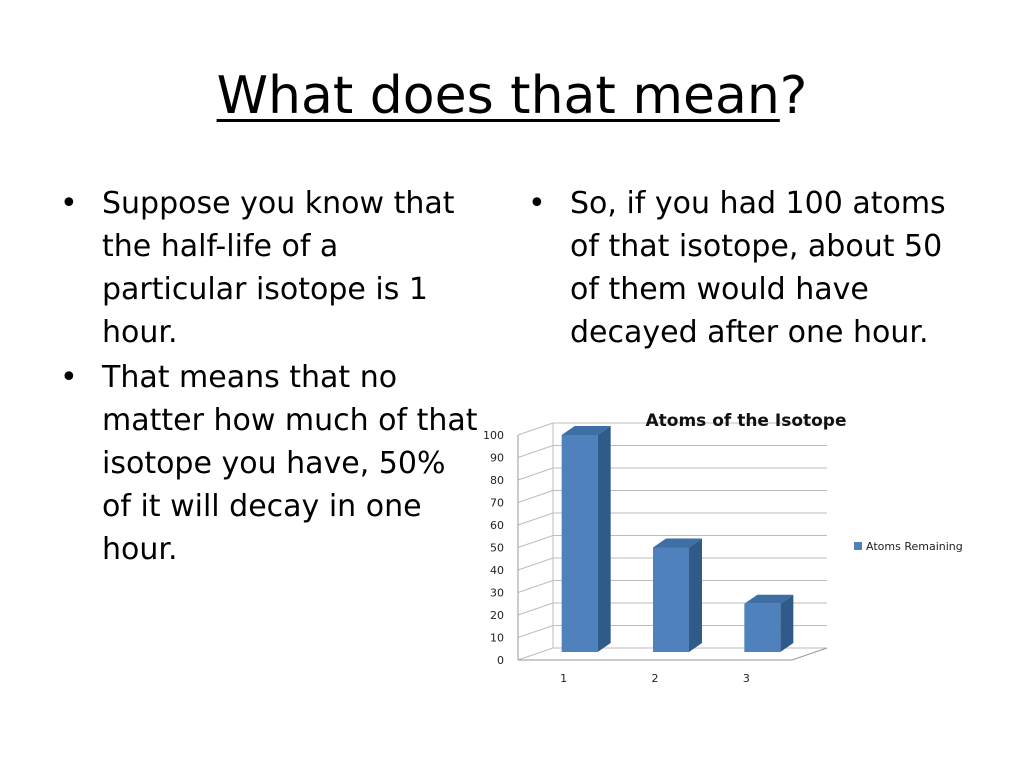 The height and width of the screenshot is (768, 1024). I want to click on y-tick-label: 10, so click(497, 638).